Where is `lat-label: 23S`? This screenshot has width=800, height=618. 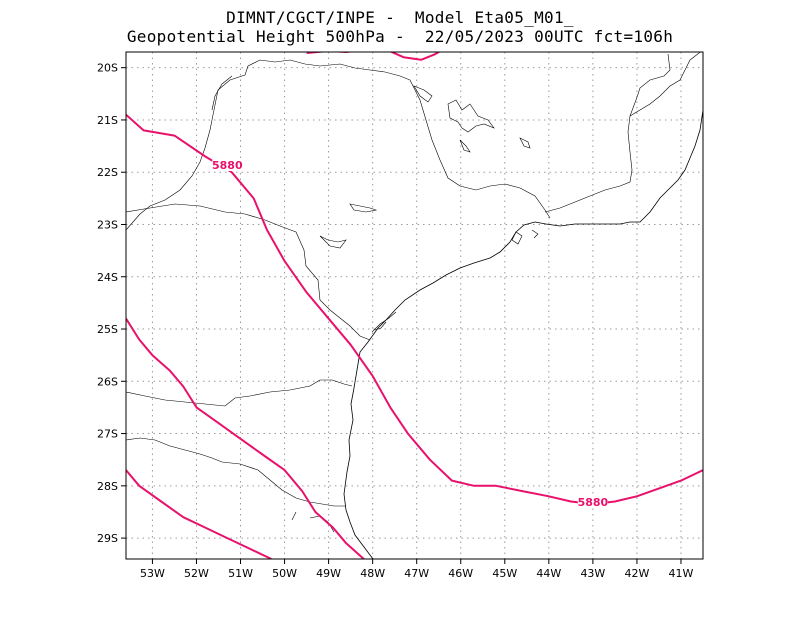
lat-label: 23S is located at coordinates (107, 224).